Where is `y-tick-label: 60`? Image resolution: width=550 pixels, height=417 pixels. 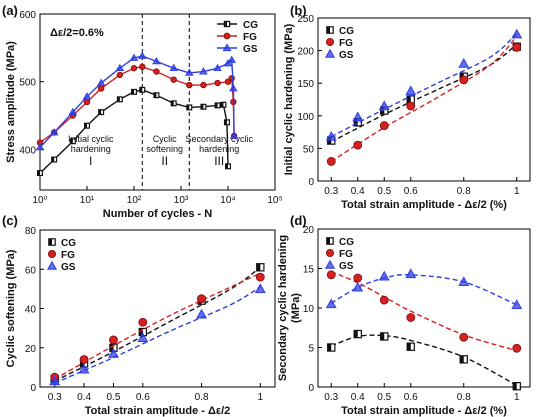
y-tick-label: 60 is located at coordinates (31, 270).